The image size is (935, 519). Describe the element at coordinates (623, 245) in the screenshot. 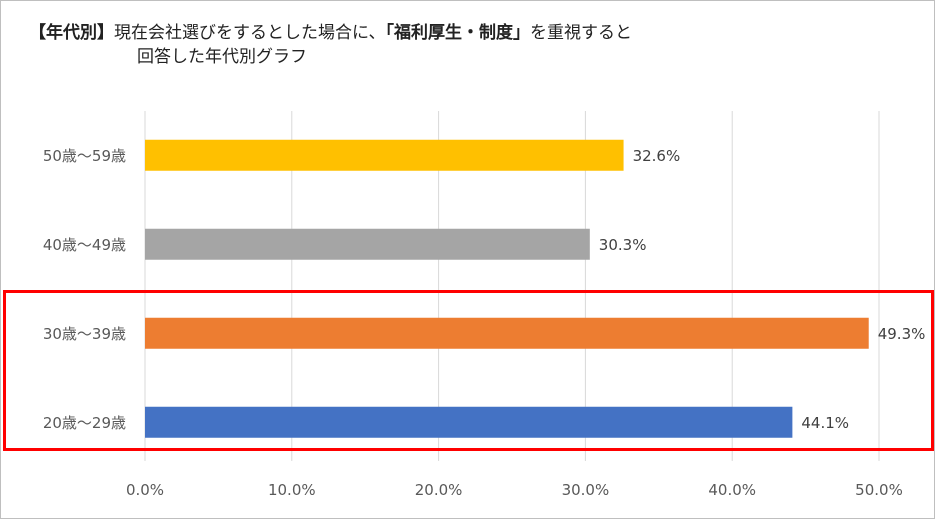

I see `data-label: 30.3%` at that location.